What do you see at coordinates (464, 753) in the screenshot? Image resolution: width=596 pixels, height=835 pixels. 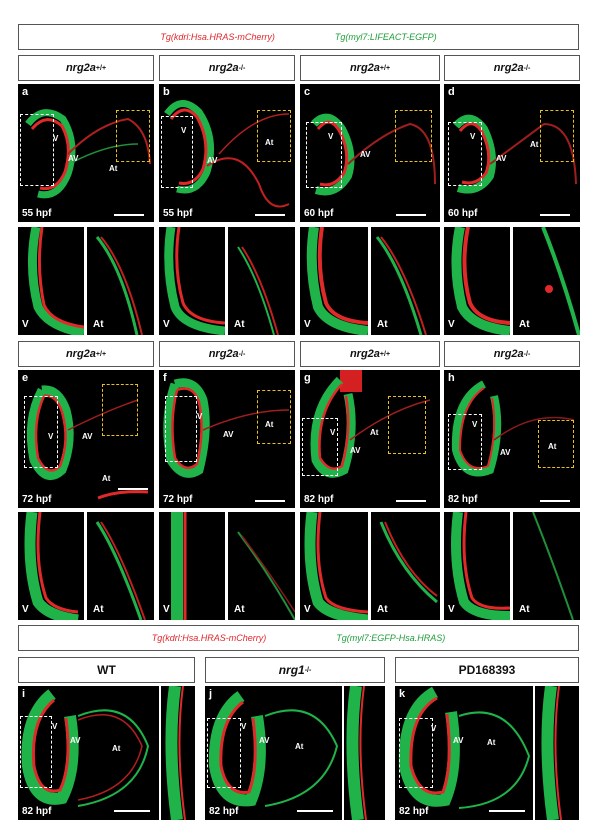 I see `panel-k: k V AV At 82 hpf` at bounding box center [464, 753].